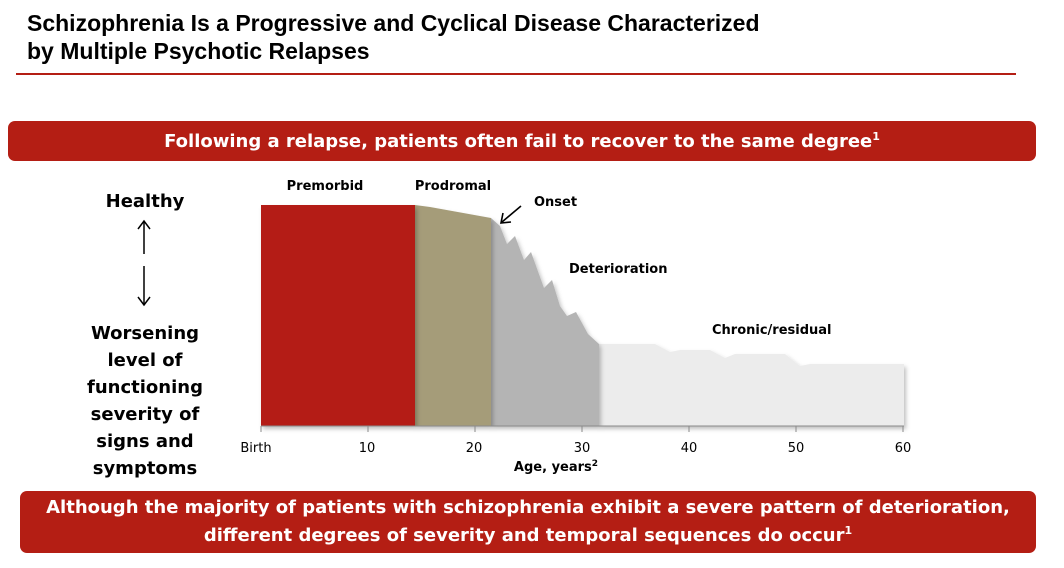 The width and height of the screenshot is (1064, 568). What do you see at coordinates (595, 464) in the screenshot?
I see `x-axis-title-superscript: 2` at bounding box center [595, 464].